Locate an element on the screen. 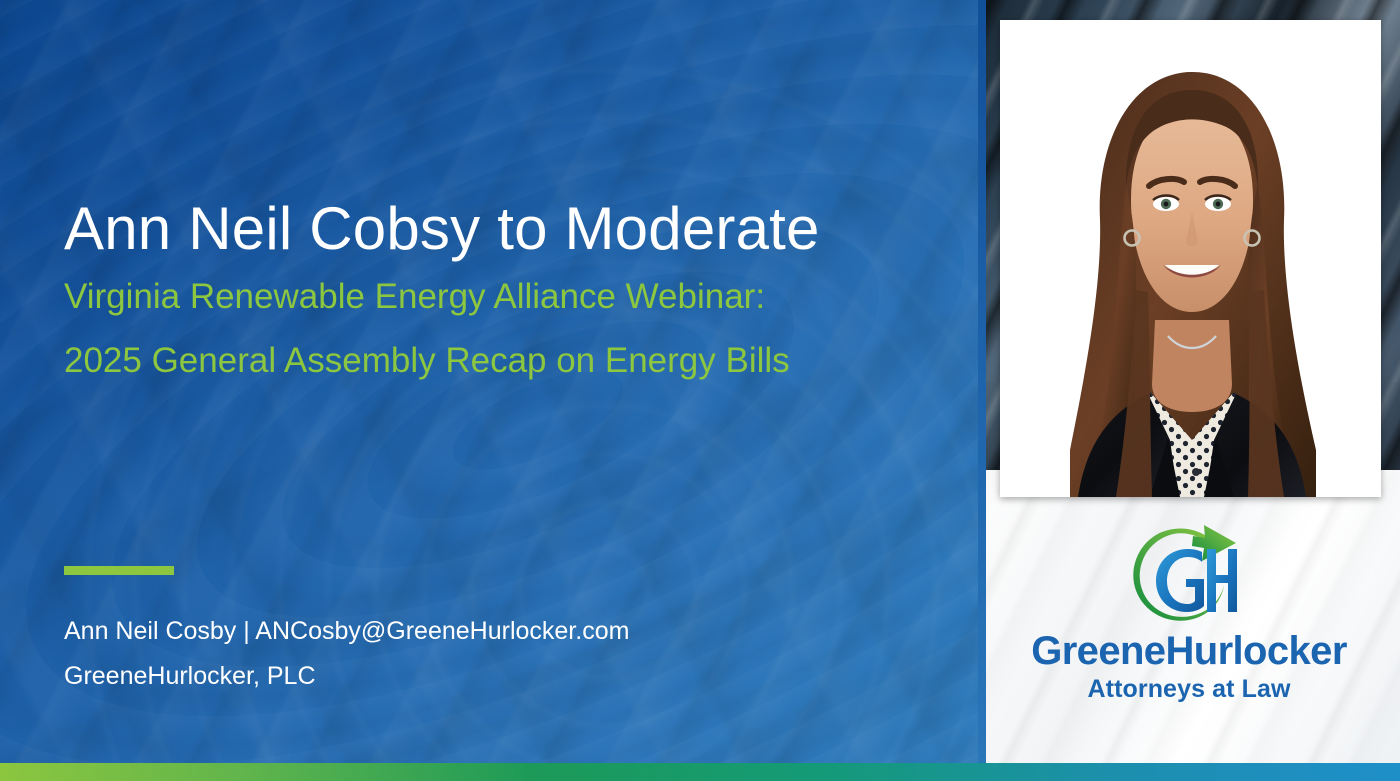 The height and width of the screenshot is (781, 1400). blue-edge-sliver is located at coordinates (982, 381).